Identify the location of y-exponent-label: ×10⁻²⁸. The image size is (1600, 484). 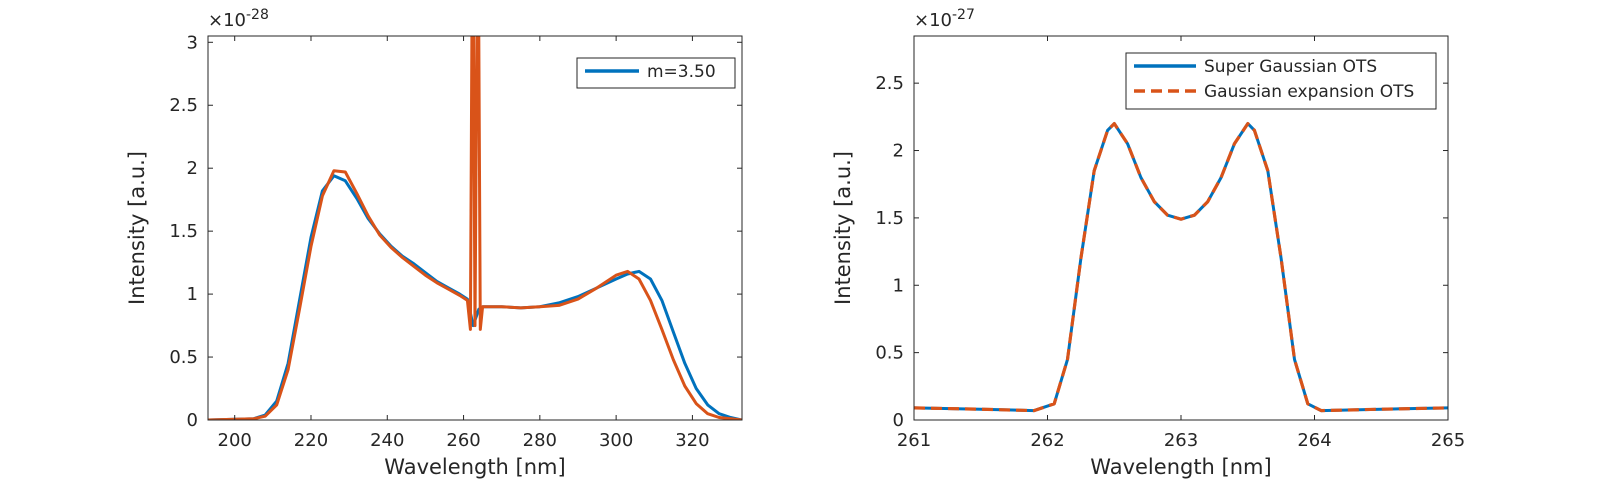
(238, 19).